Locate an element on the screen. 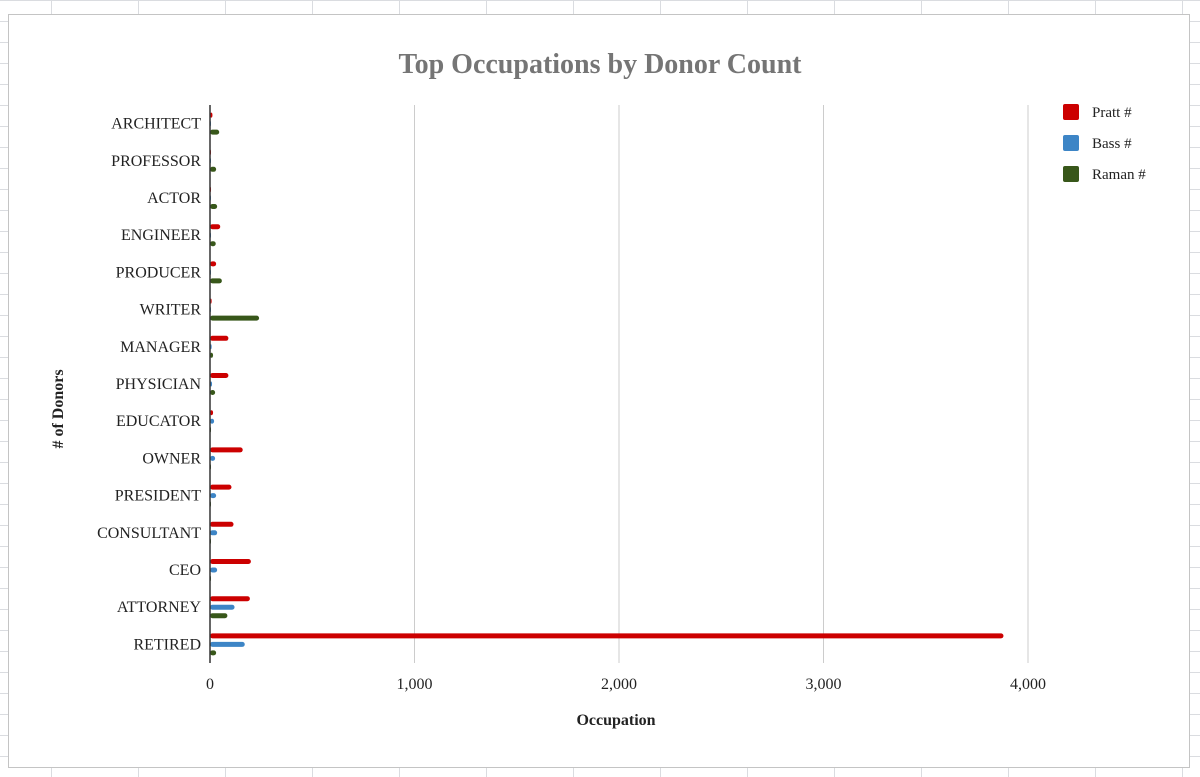  category-label: PRESIDENT is located at coordinates (158, 496).